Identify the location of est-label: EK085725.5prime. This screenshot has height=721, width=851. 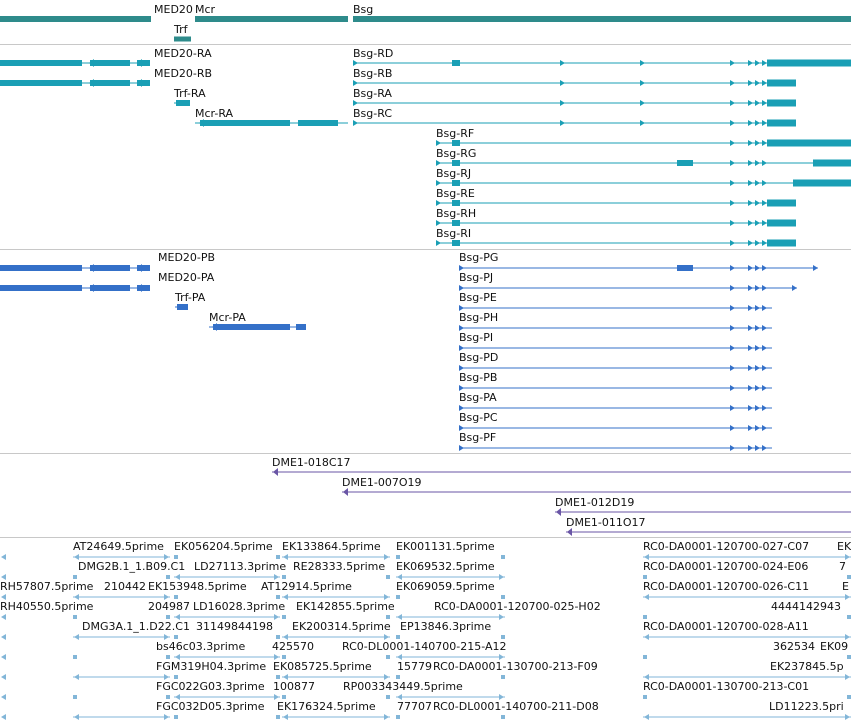
(322, 666).